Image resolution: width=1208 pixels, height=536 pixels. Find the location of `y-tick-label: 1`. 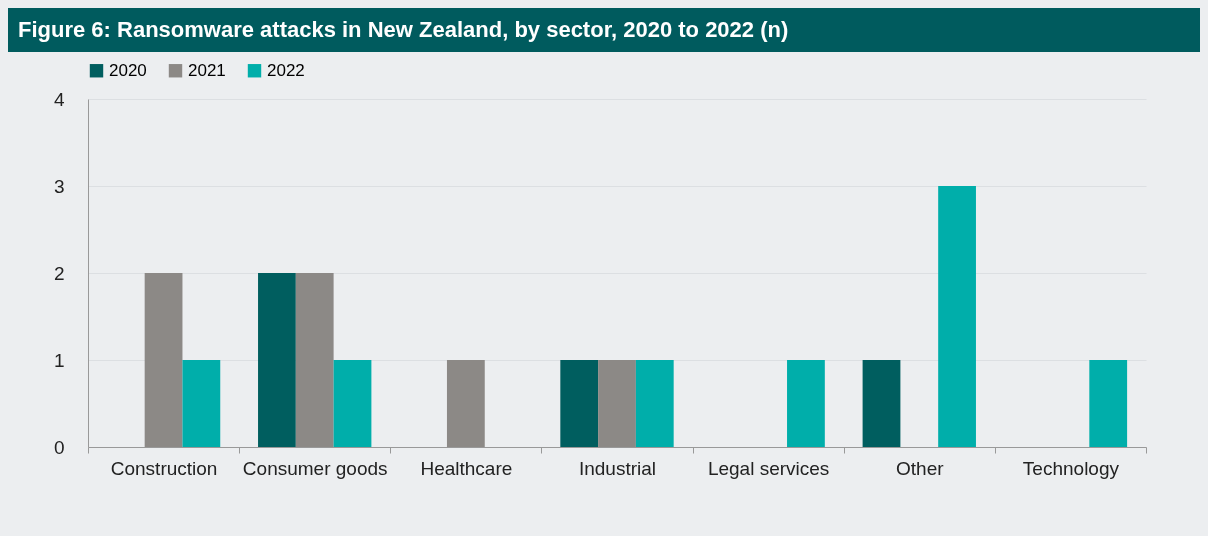

y-tick-label: 1 is located at coordinates (59, 360).